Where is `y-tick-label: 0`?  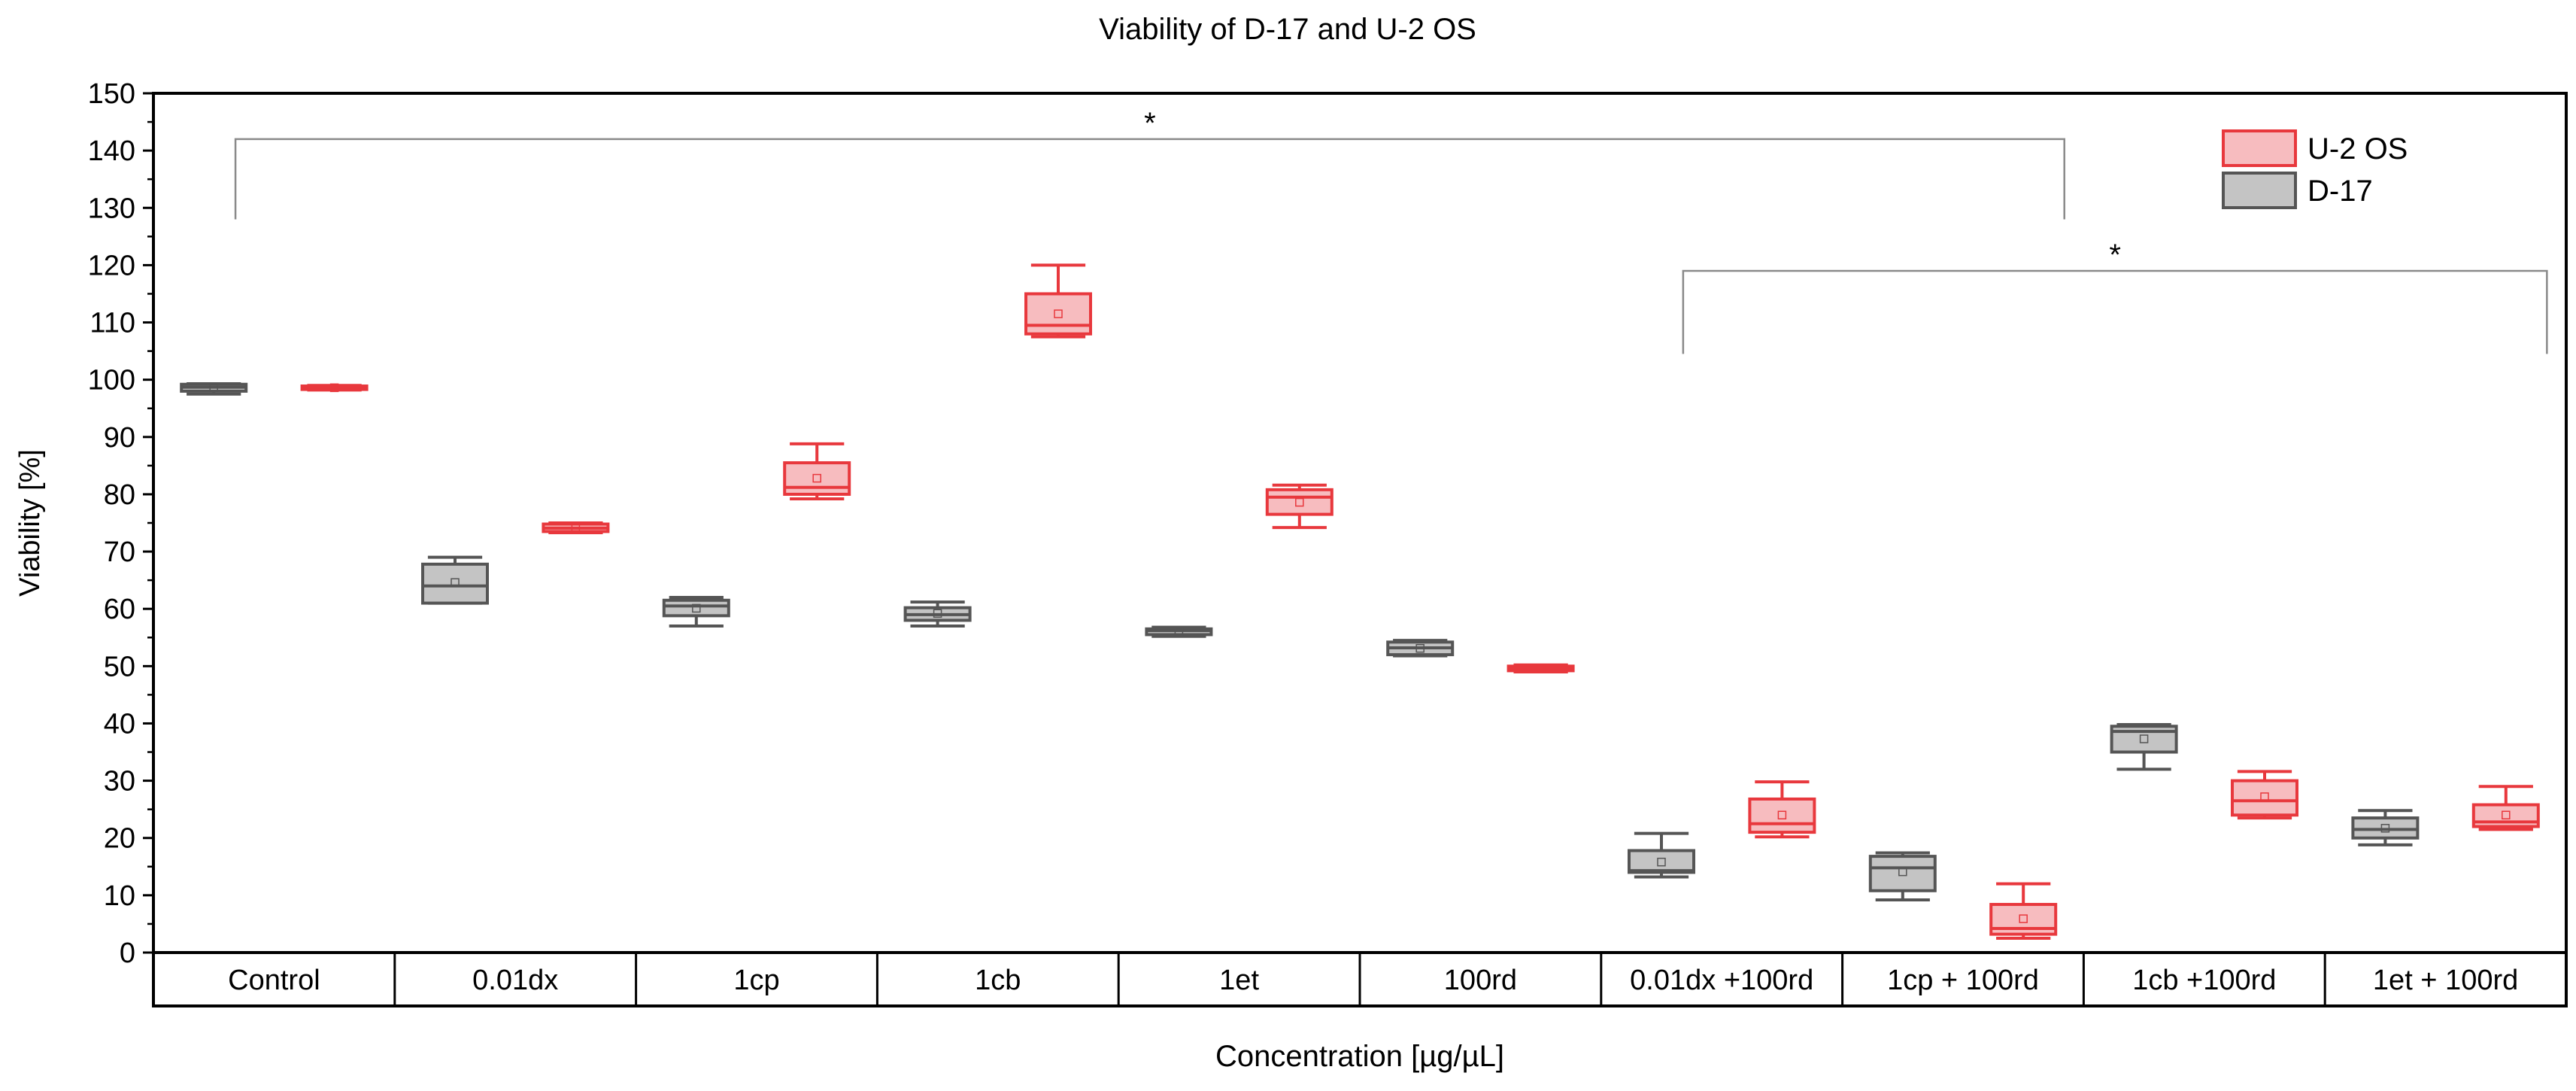
y-tick-label: 0 is located at coordinates (127, 953).